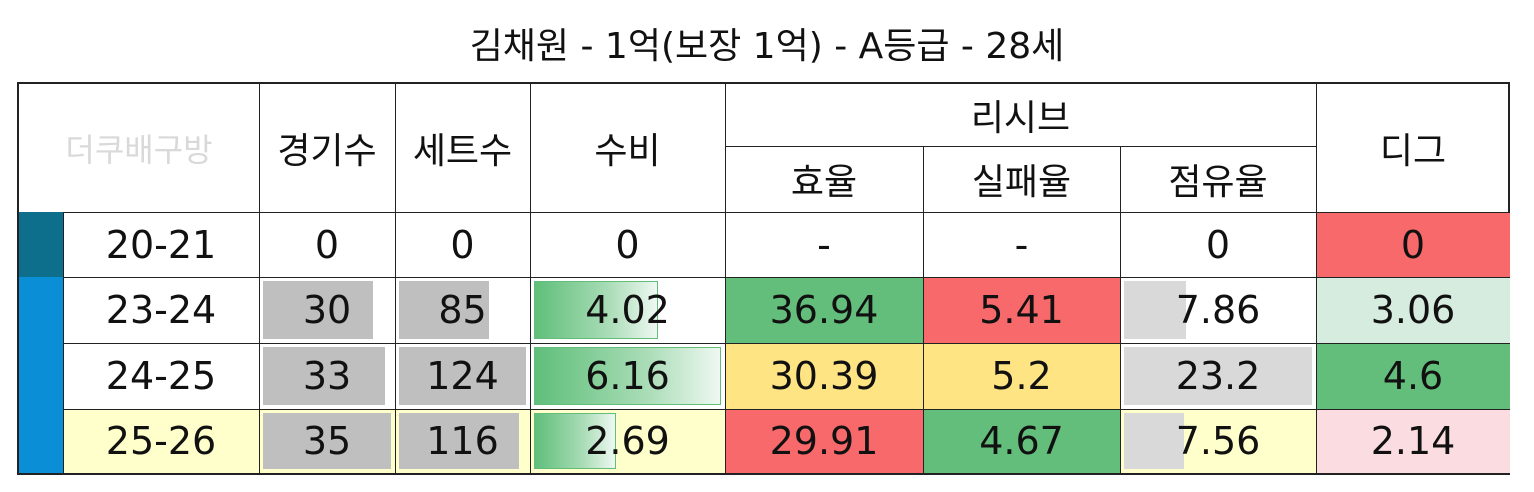 Image resolution: width=1534 pixels, height=492 pixels. Describe the element at coordinates (1021, 441) in the screenshot. I see `fail-rate-cell: 4.67` at that location.